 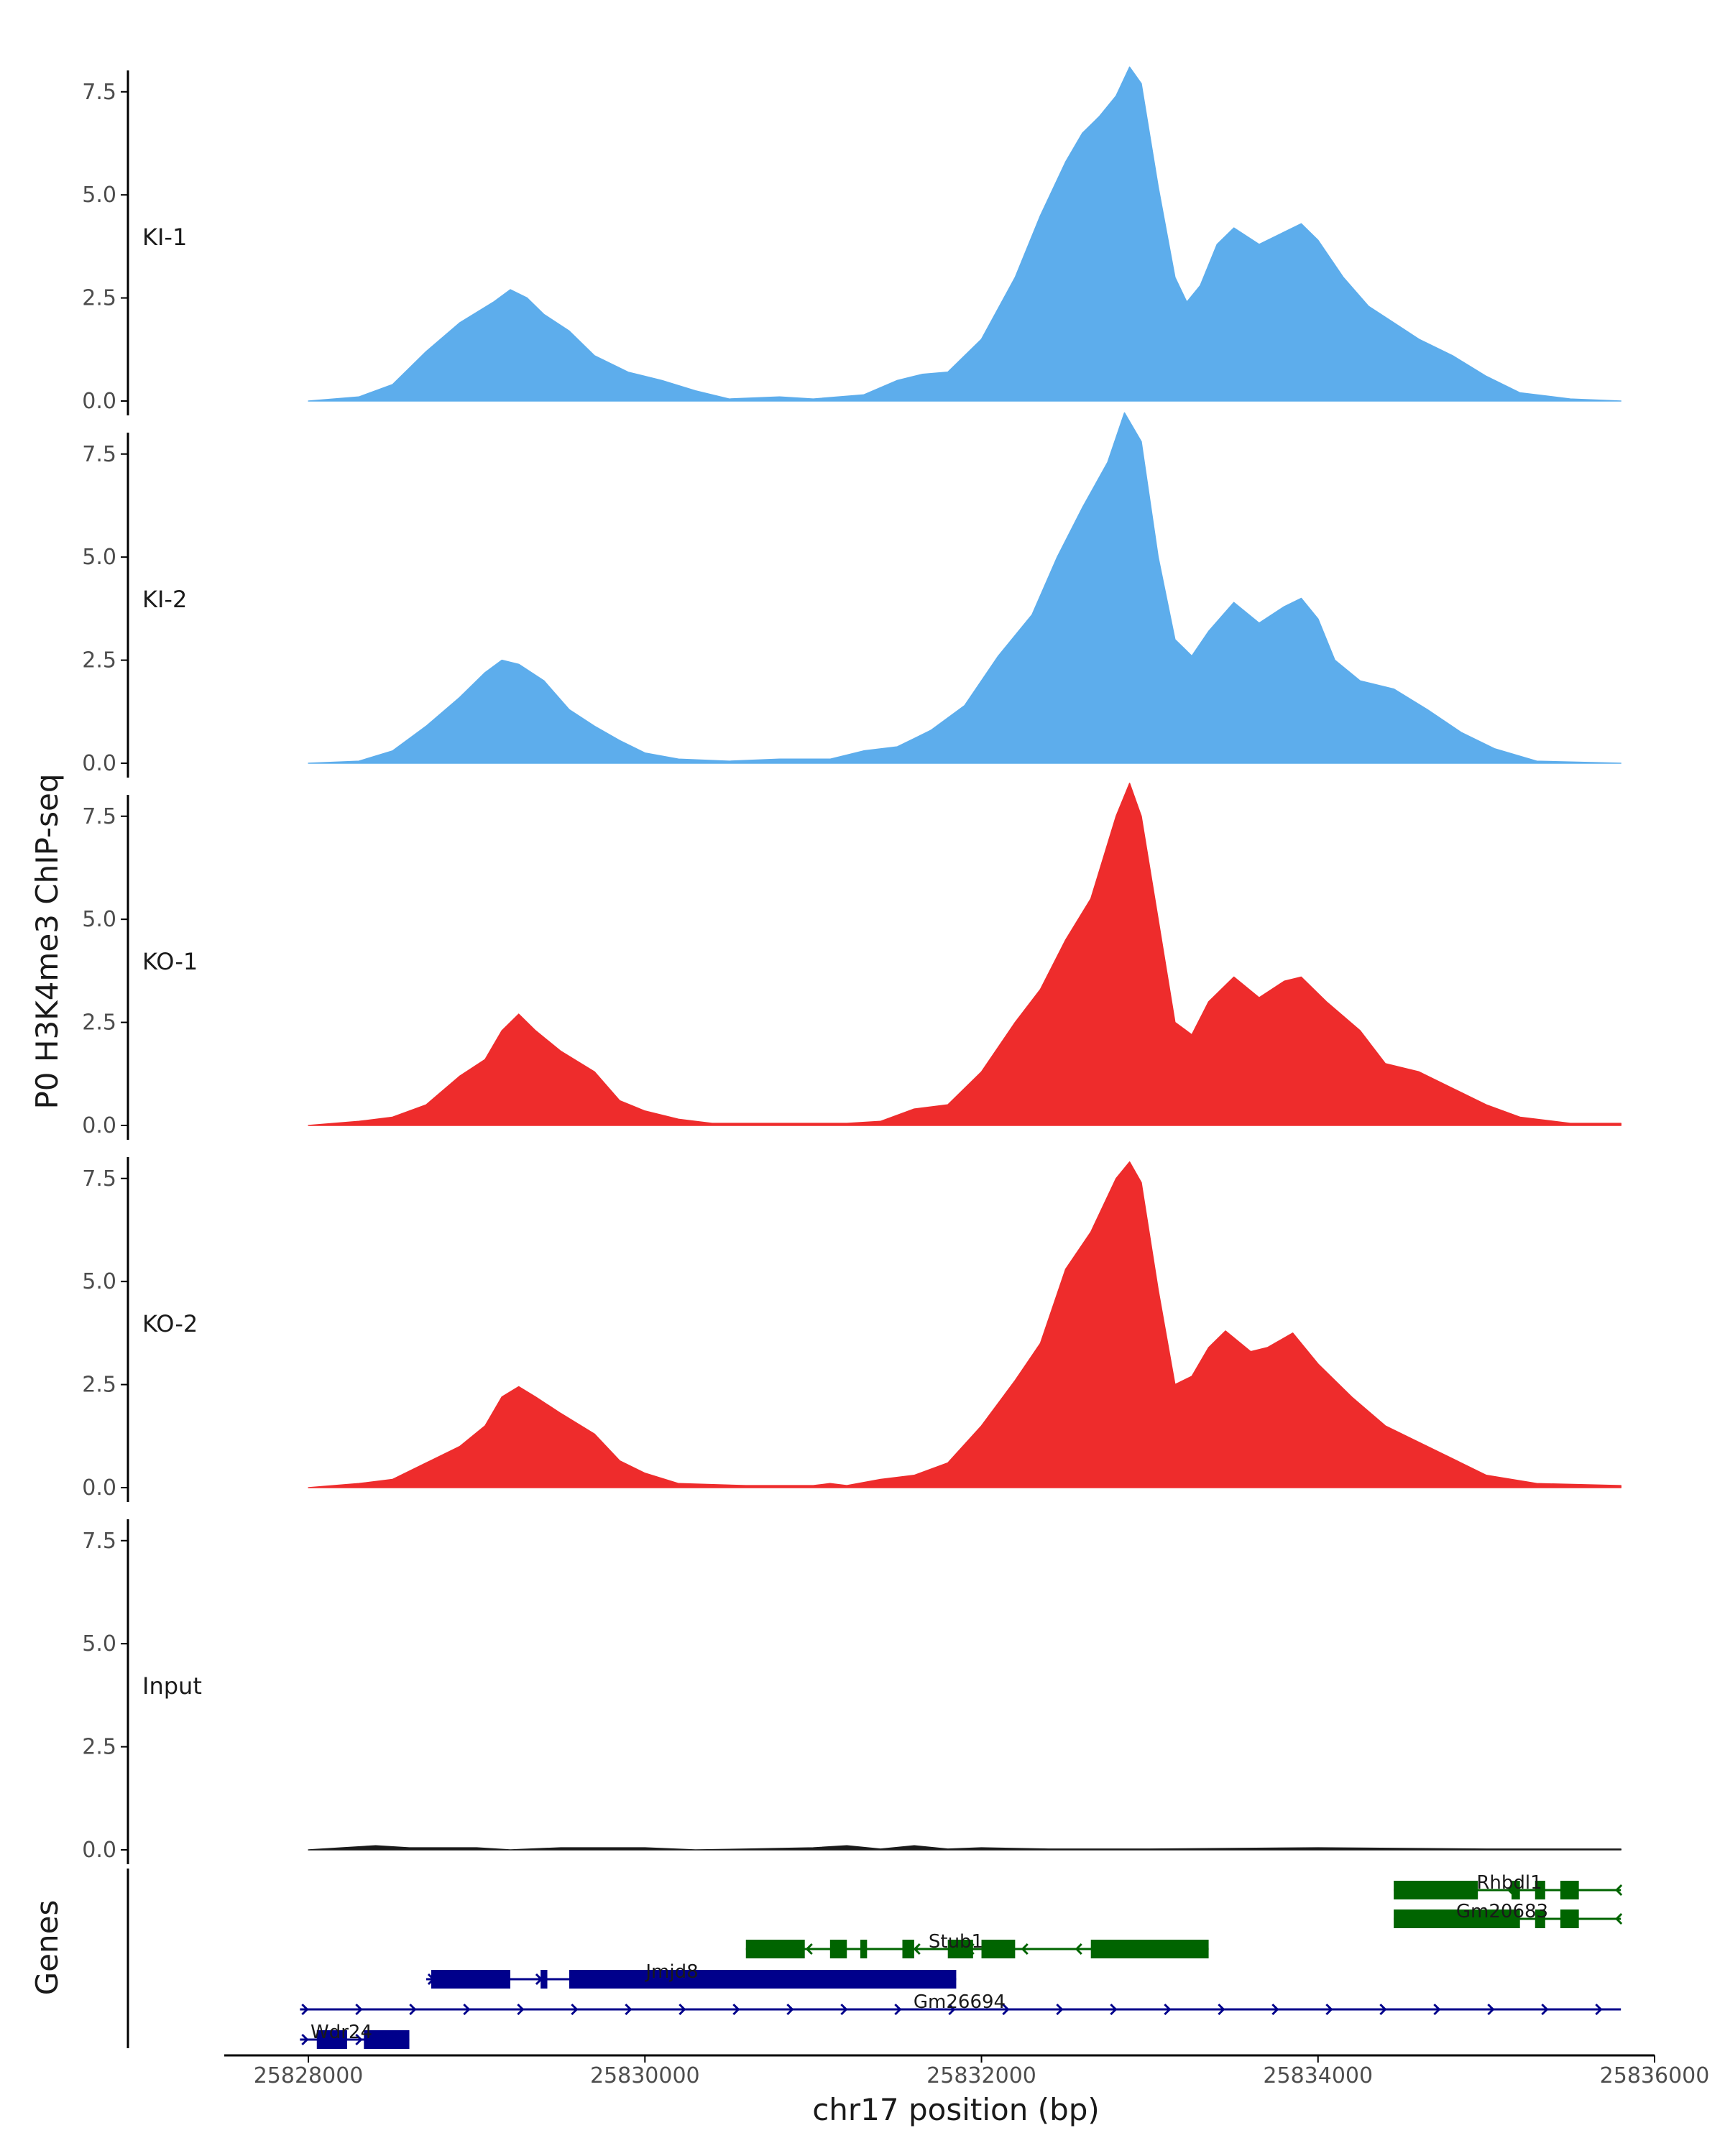 I want to click on x-tick-label: 25836000, so click(x=1655, y=2075).